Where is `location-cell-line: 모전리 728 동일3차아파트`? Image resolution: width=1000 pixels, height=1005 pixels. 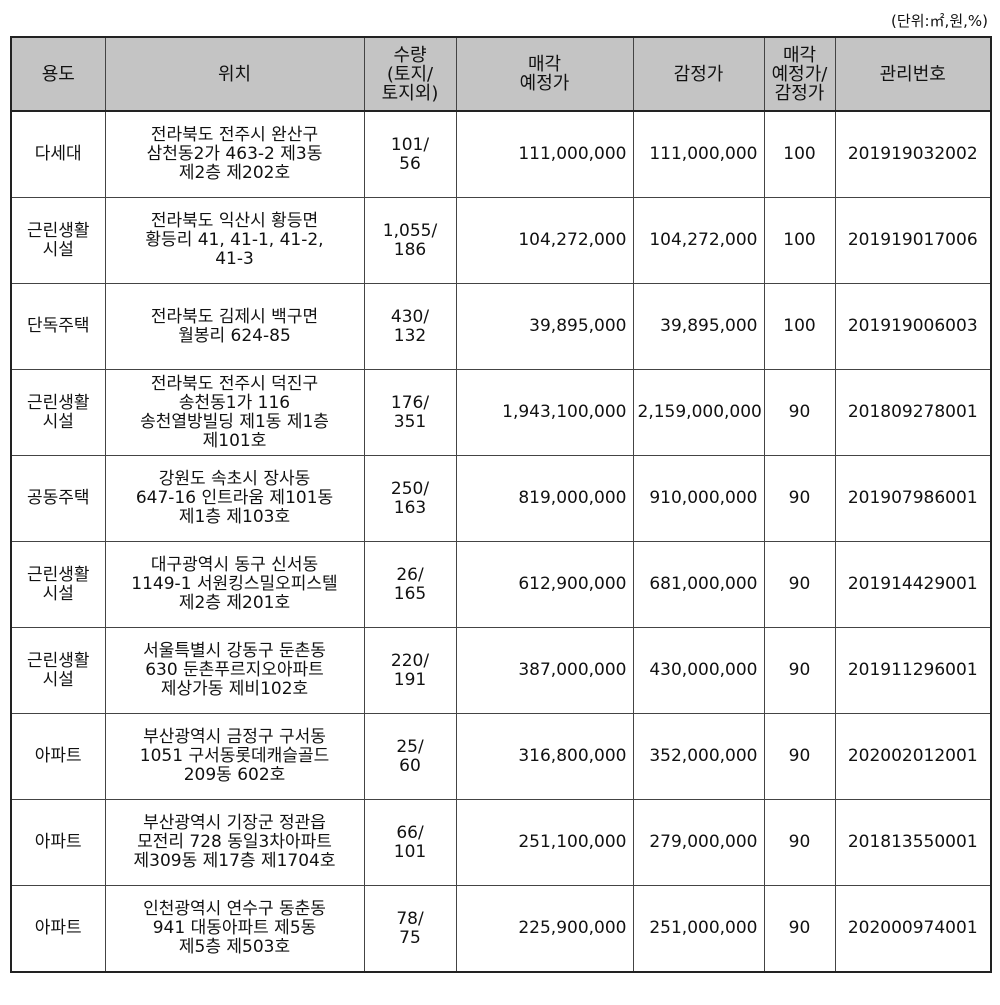
location-cell-line: 모전리 728 동일3차아파트 is located at coordinates (234, 842).